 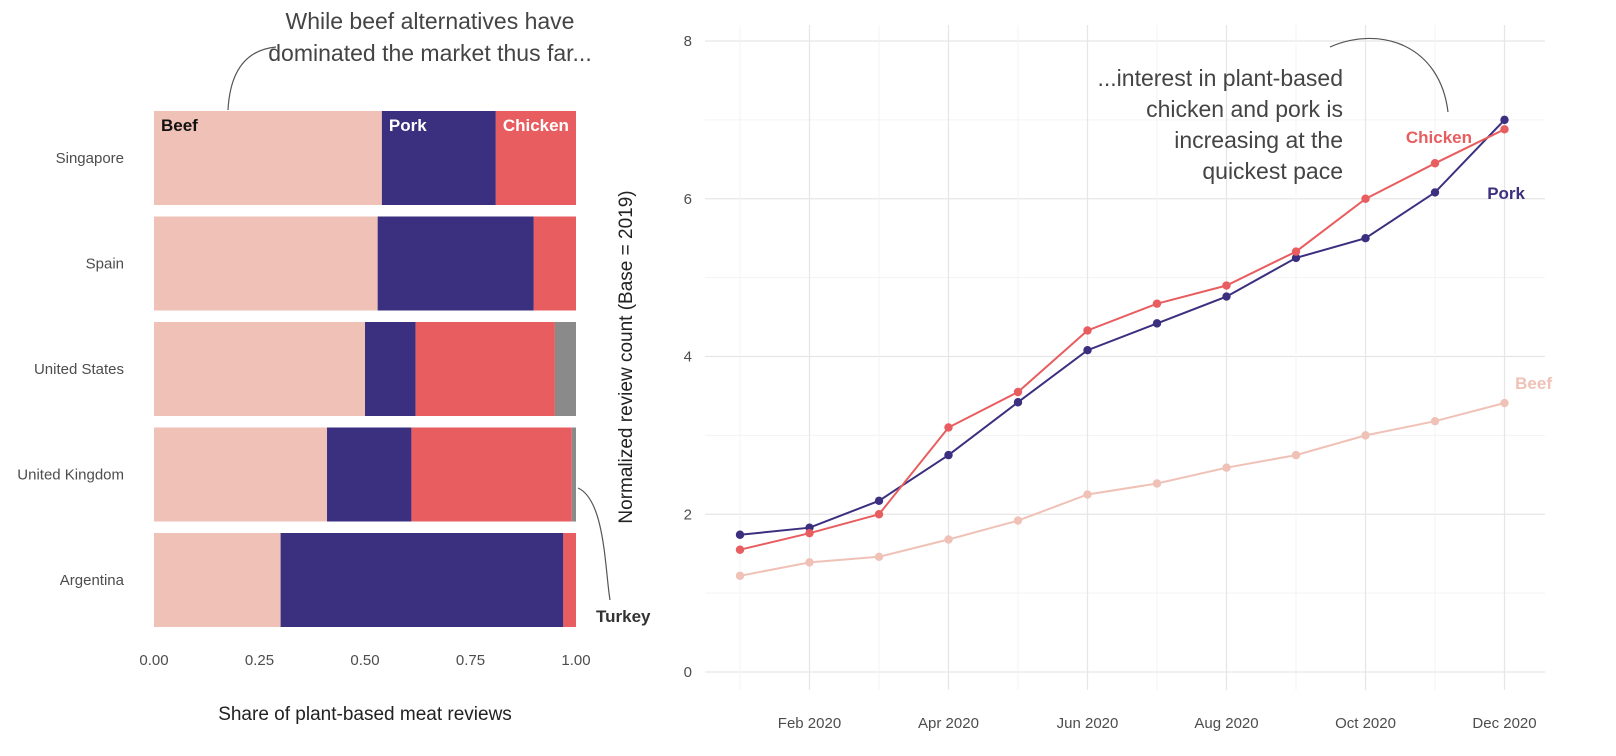 I want to click on segment-label-pork: Pork, so click(x=408, y=125).